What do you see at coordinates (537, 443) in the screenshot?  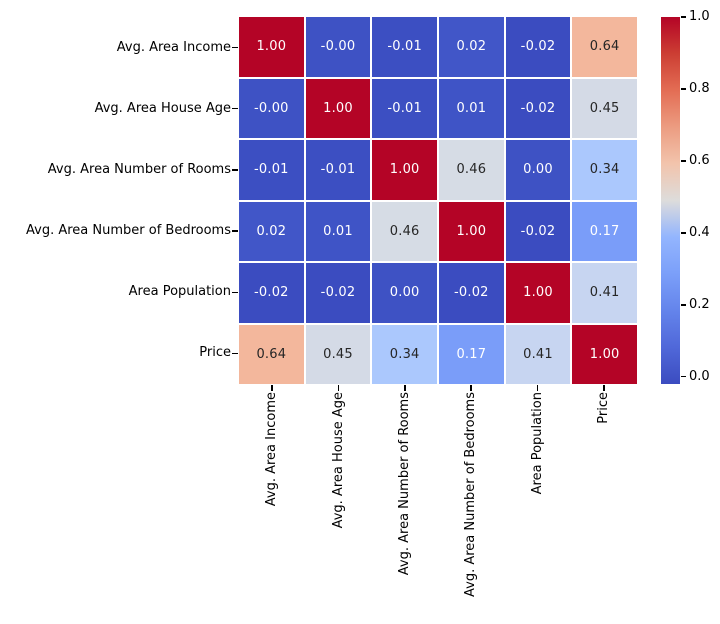 I see `x-tick-label: Area Population` at bounding box center [537, 443].